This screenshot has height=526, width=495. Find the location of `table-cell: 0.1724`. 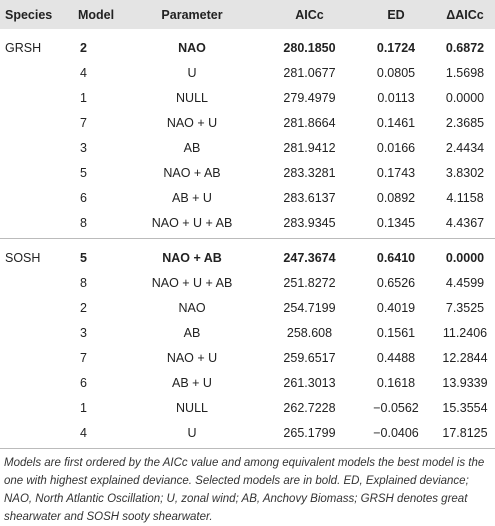

table-cell: 0.1724 is located at coordinates (396, 47).